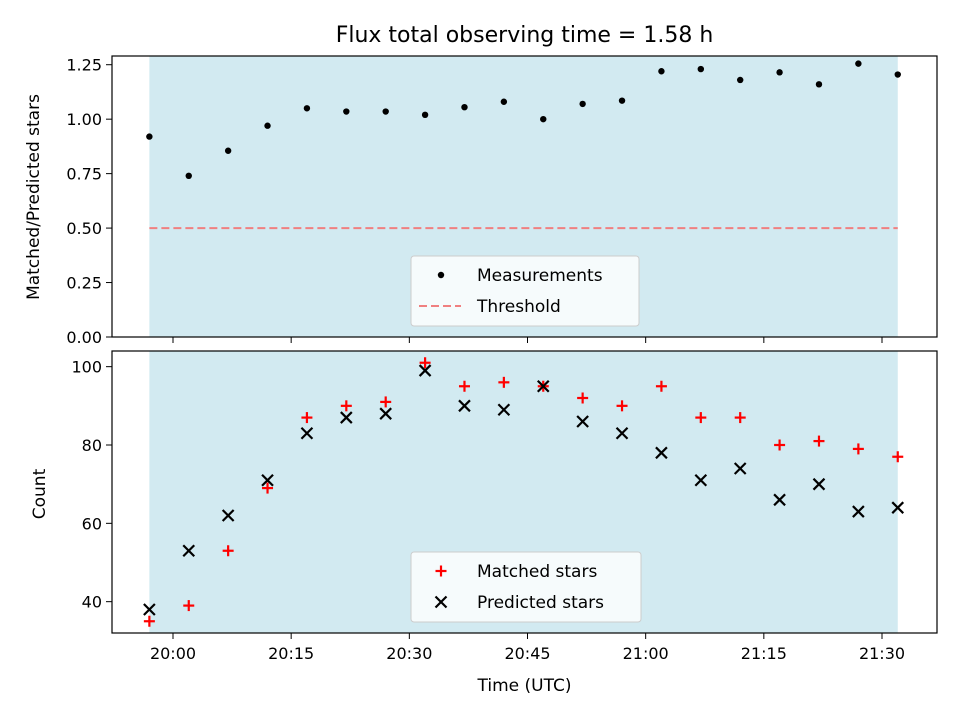 The width and height of the screenshot is (960, 720). Describe the element at coordinates (518, 307) in the screenshot. I see `legend-label: Threshold` at that location.